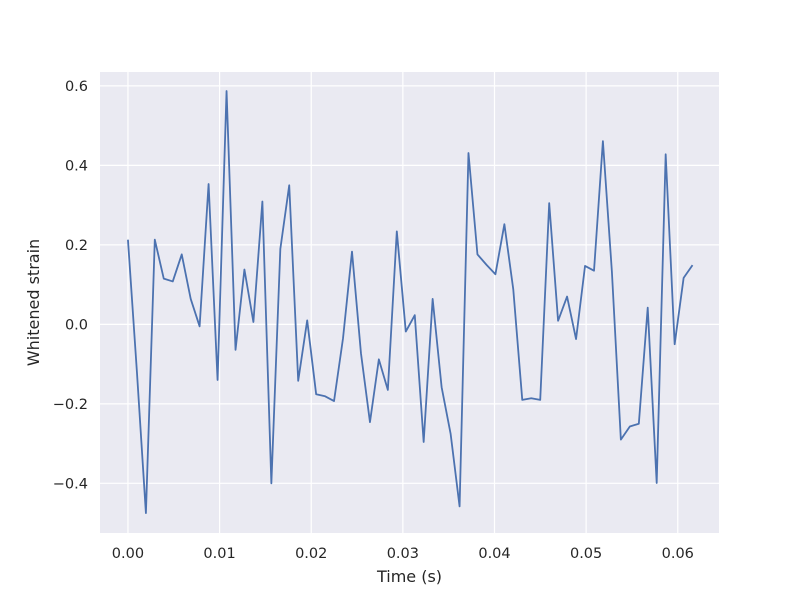  Describe the element at coordinates (33, 302) in the screenshot. I see `y-axis-label: Whitened strain` at that location.